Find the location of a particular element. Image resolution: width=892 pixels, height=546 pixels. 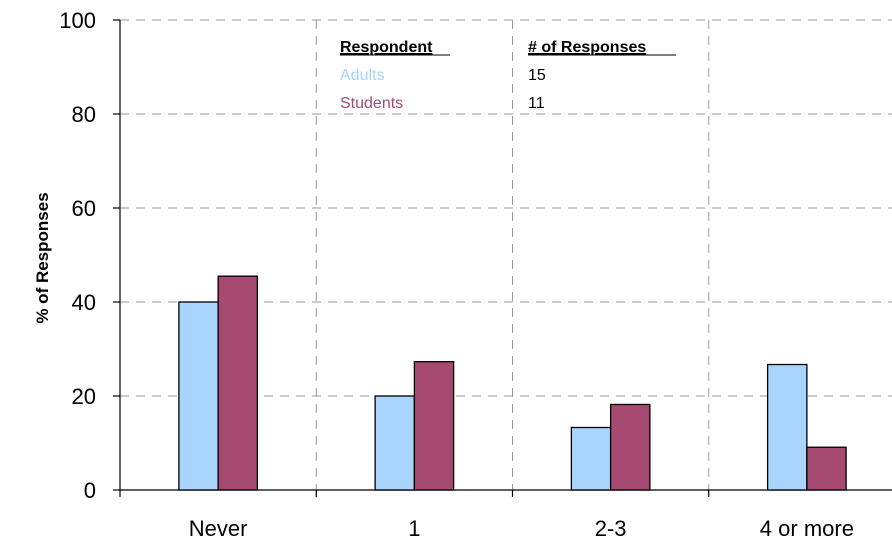

y-tick-label: 80 is located at coordinates (84, 114).